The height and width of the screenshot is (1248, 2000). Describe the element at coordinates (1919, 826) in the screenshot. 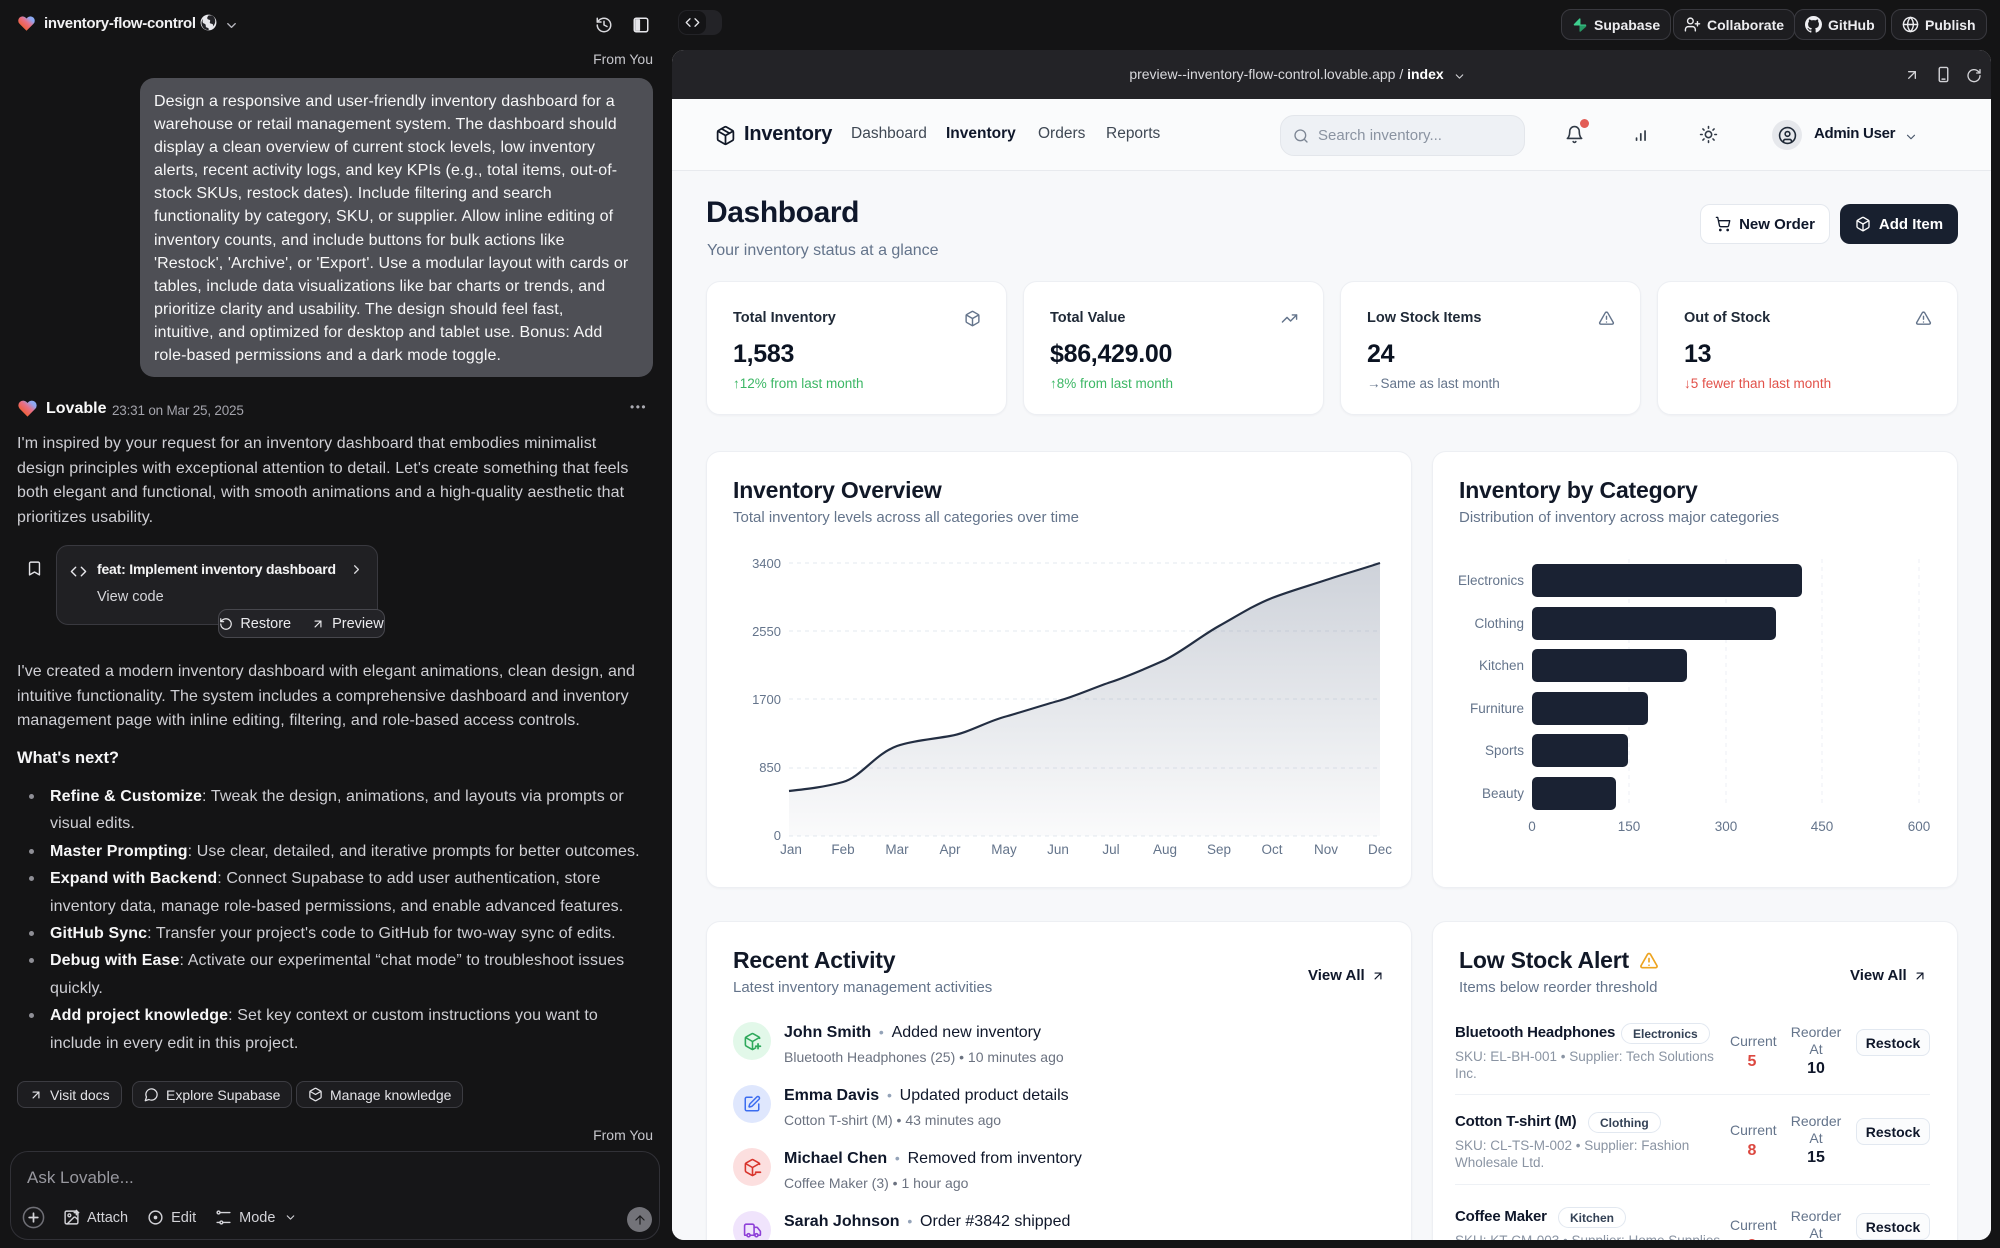

I see `svg-text: 600` at that location.